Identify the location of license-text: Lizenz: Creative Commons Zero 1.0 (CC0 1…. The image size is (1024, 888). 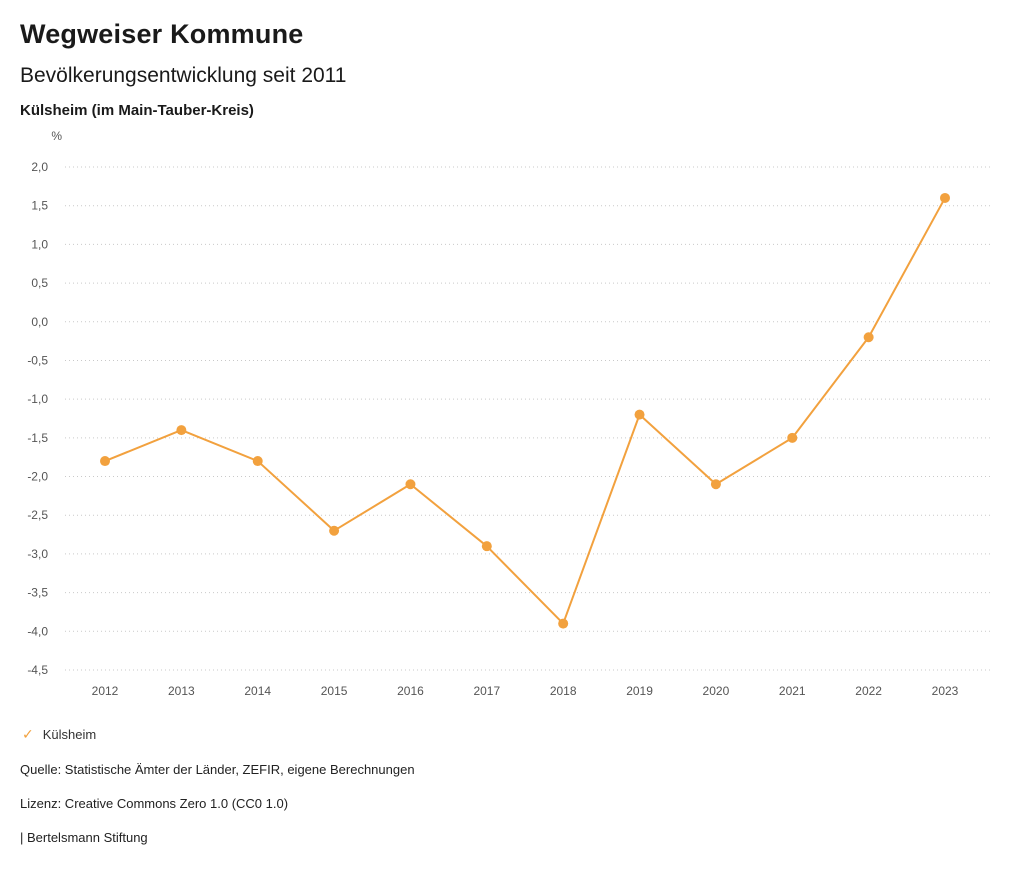
(154, 803).